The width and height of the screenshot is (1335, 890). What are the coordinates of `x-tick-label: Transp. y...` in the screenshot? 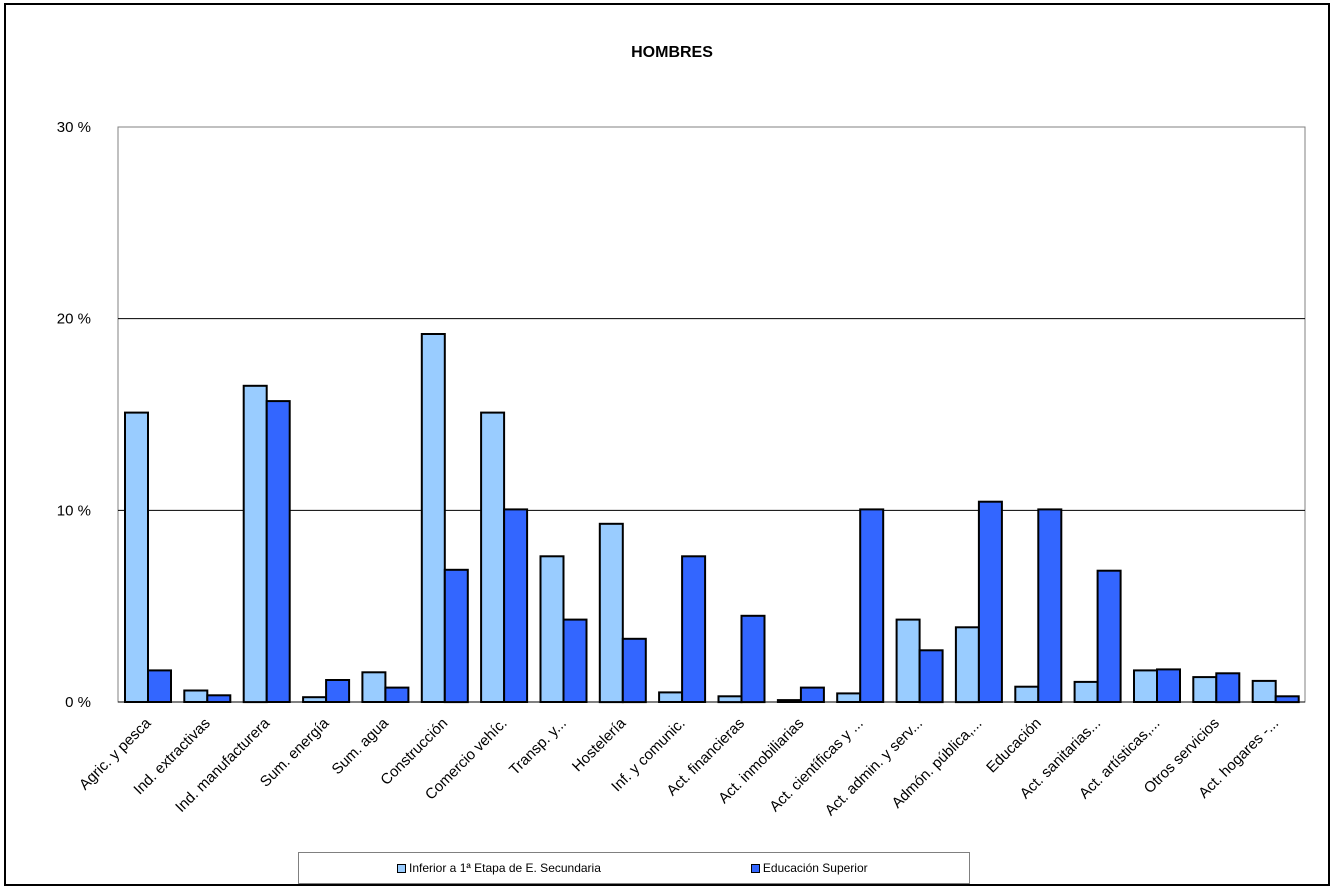 It's located at (538, 747).